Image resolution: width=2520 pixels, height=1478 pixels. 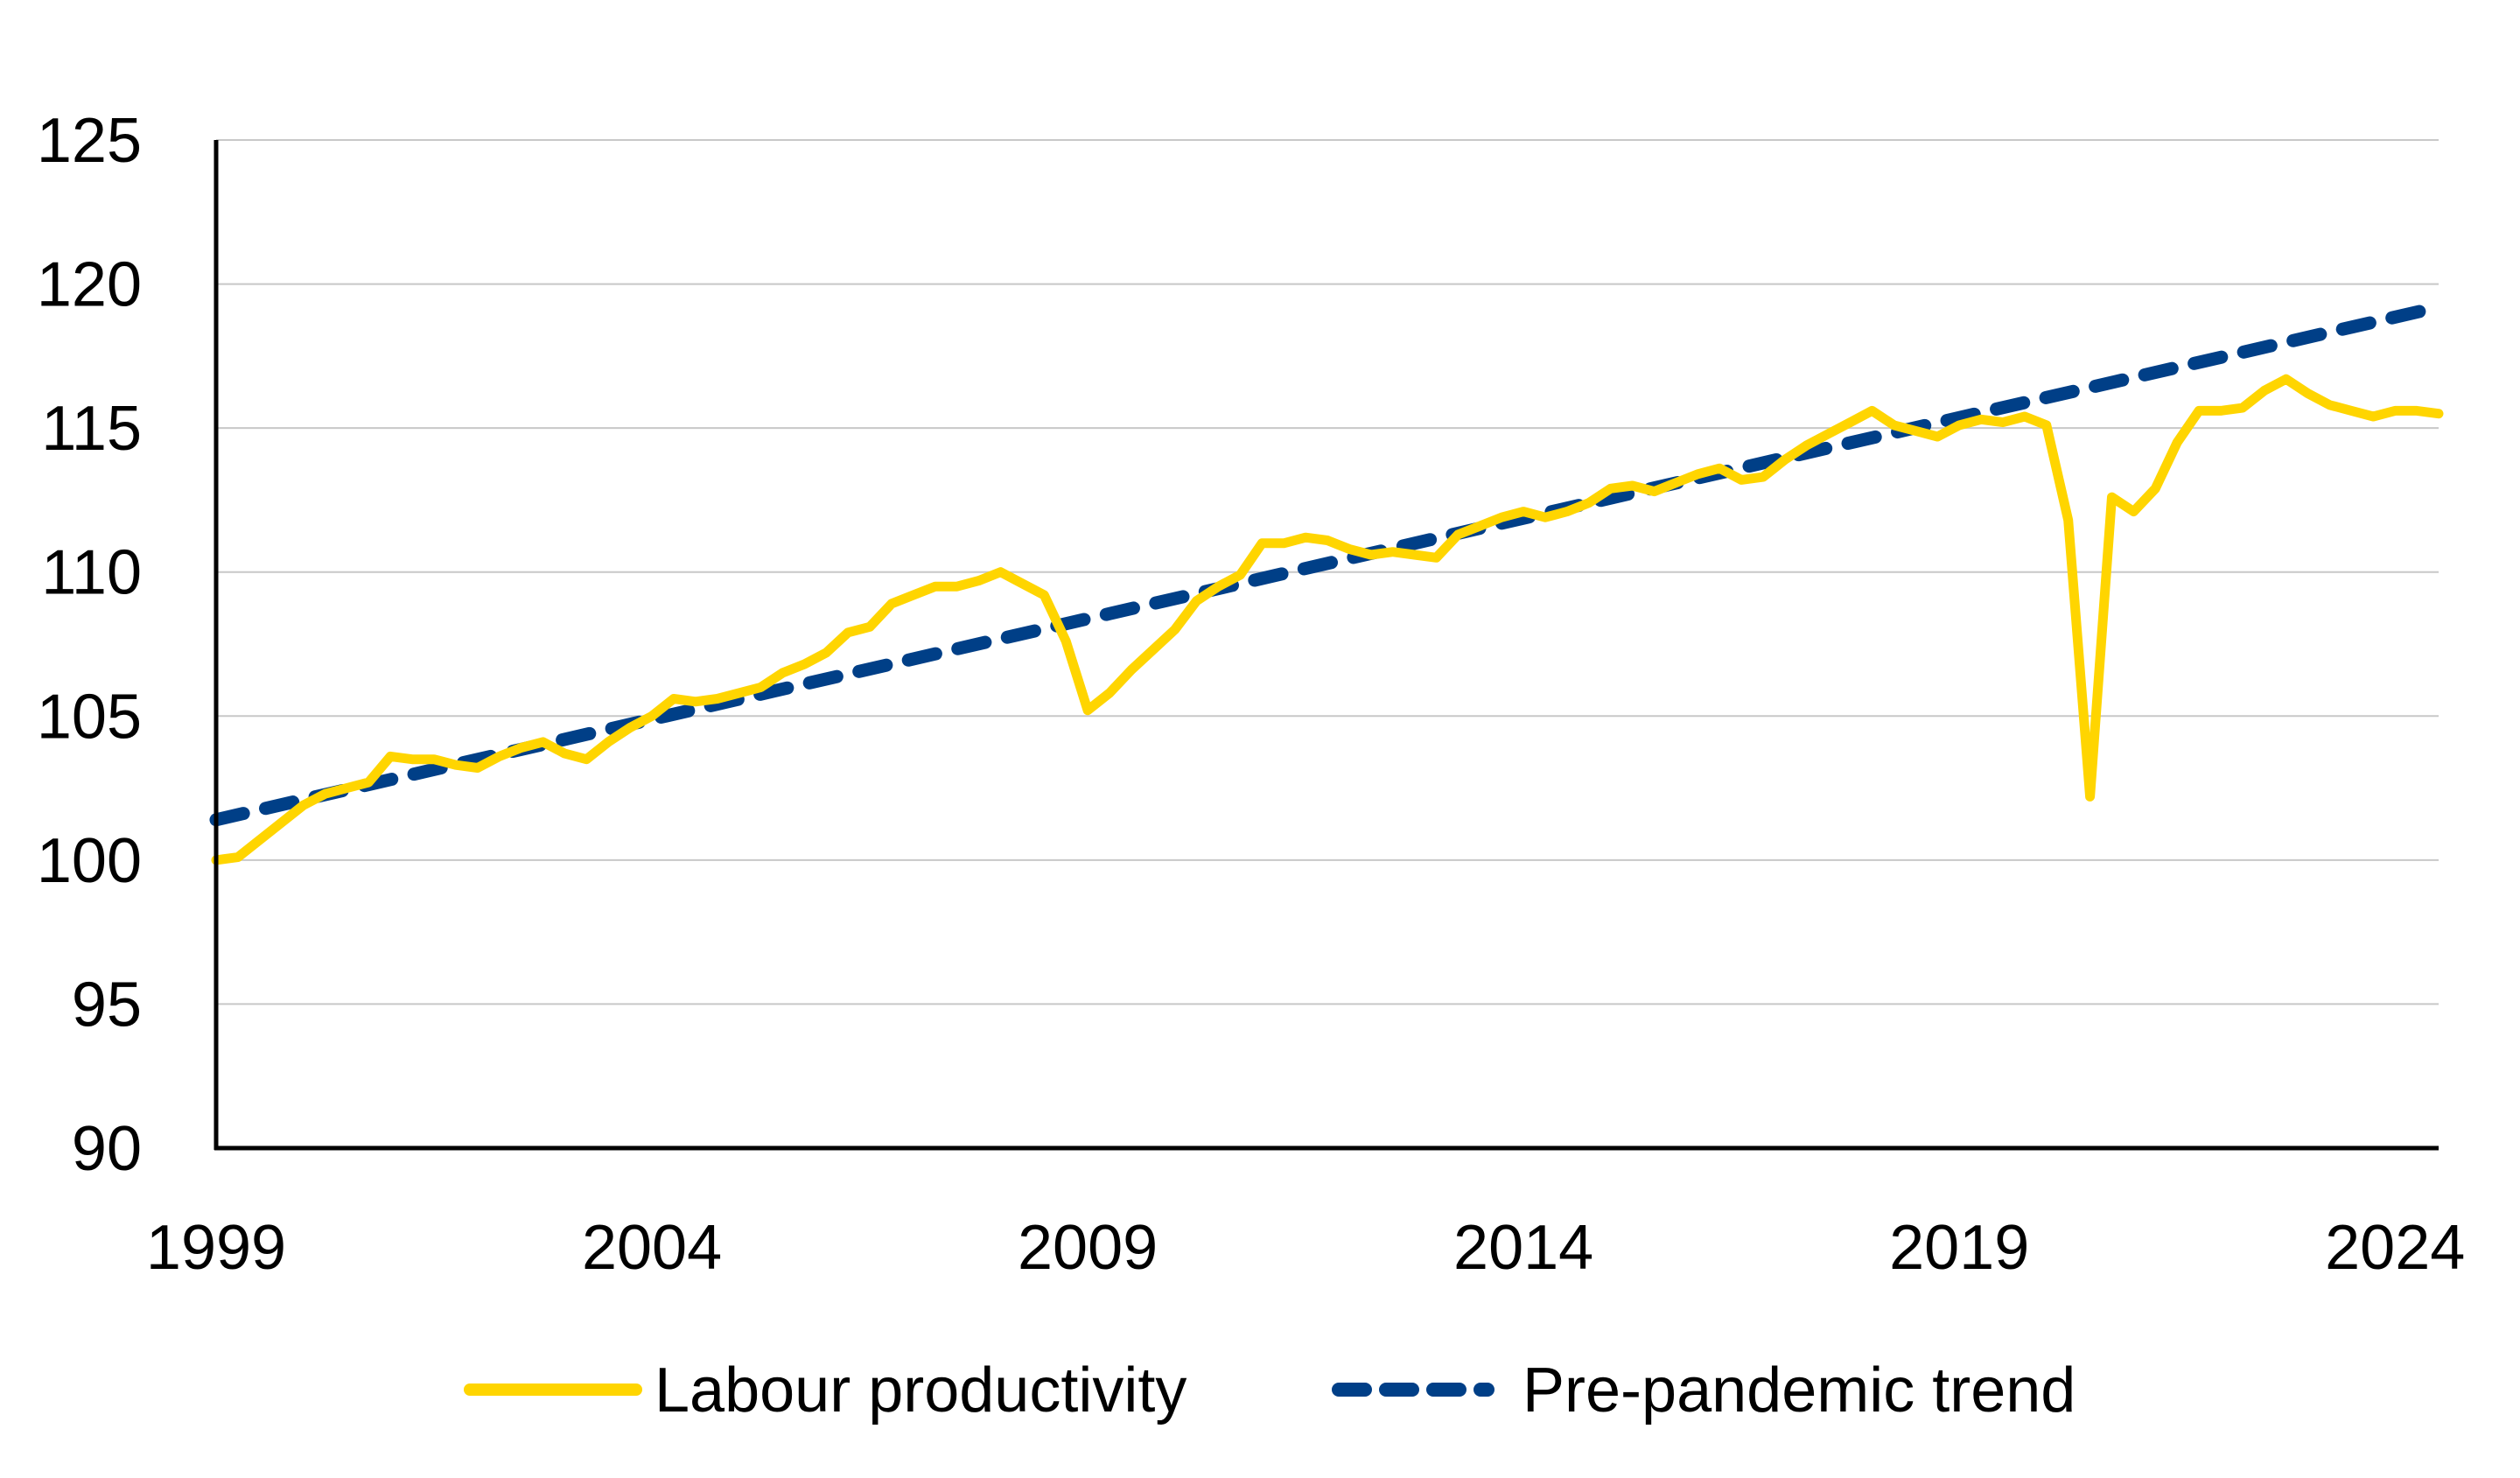 I want to click on y-tick-label-105: 105, so click(x=89, y=717).